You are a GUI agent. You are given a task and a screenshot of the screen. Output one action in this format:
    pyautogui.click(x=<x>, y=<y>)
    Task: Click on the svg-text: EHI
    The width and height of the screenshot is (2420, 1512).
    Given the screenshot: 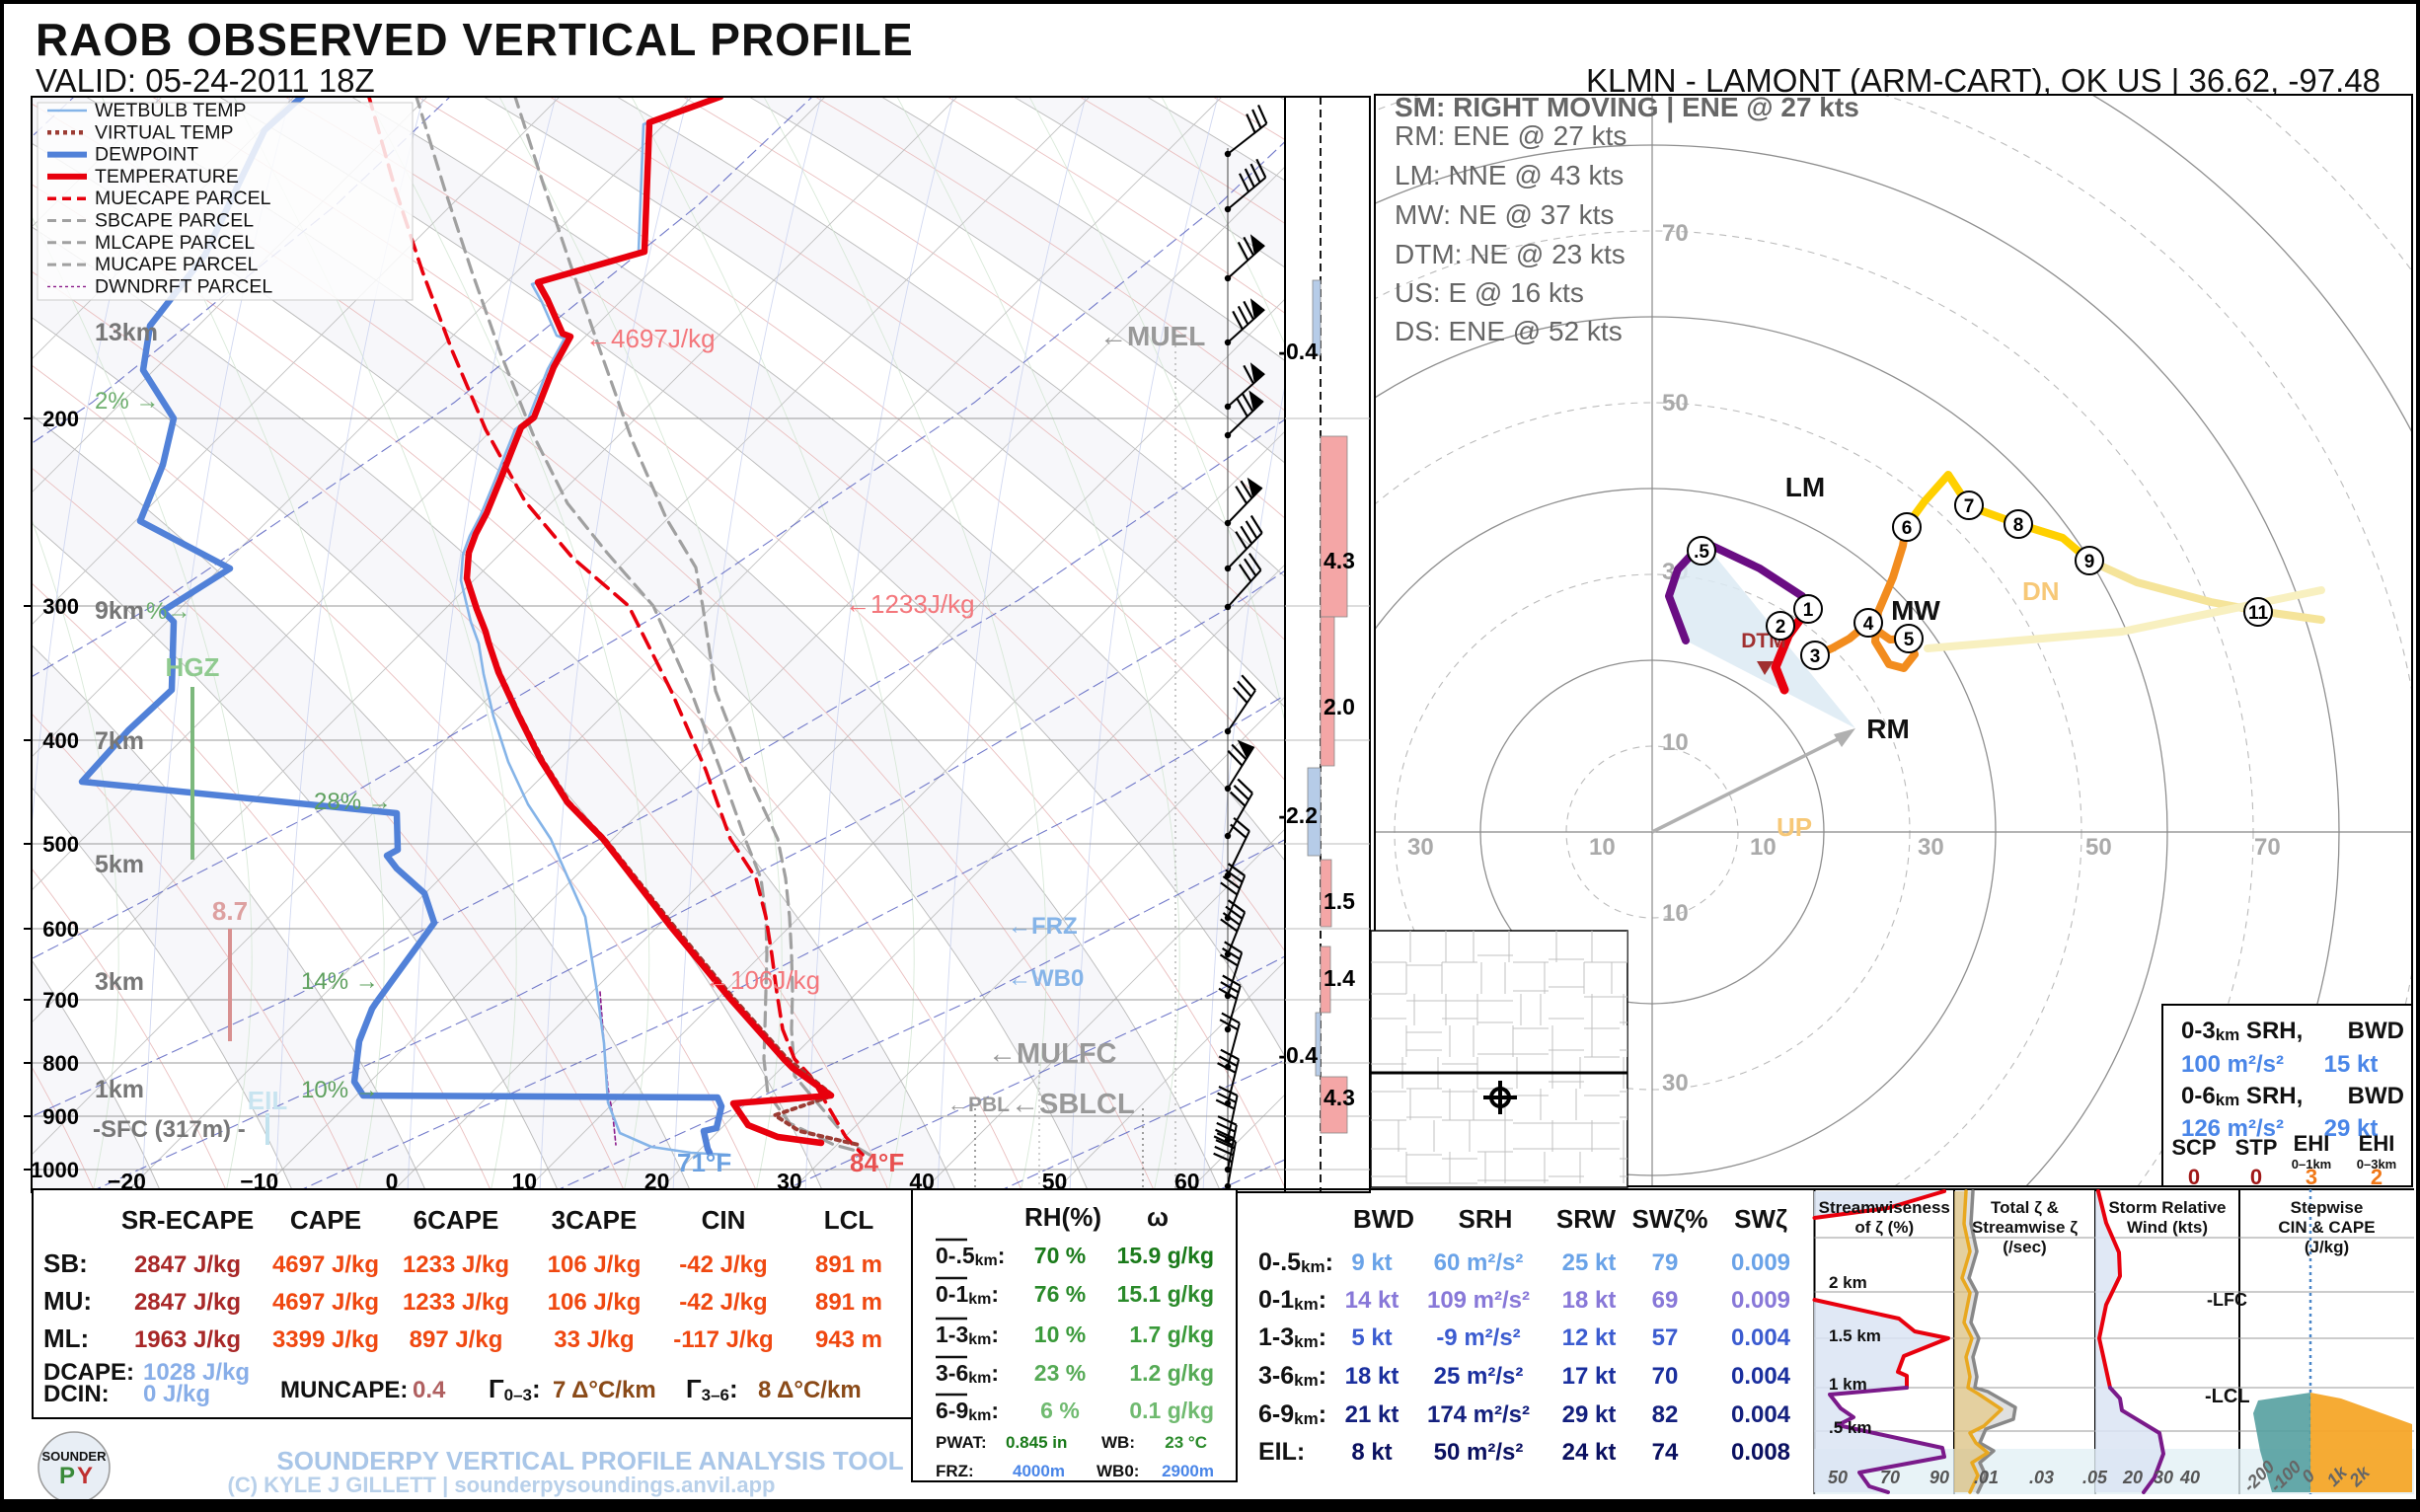 What is the action you would take?
    pyautogui.click(x=2377, y=1143)
    